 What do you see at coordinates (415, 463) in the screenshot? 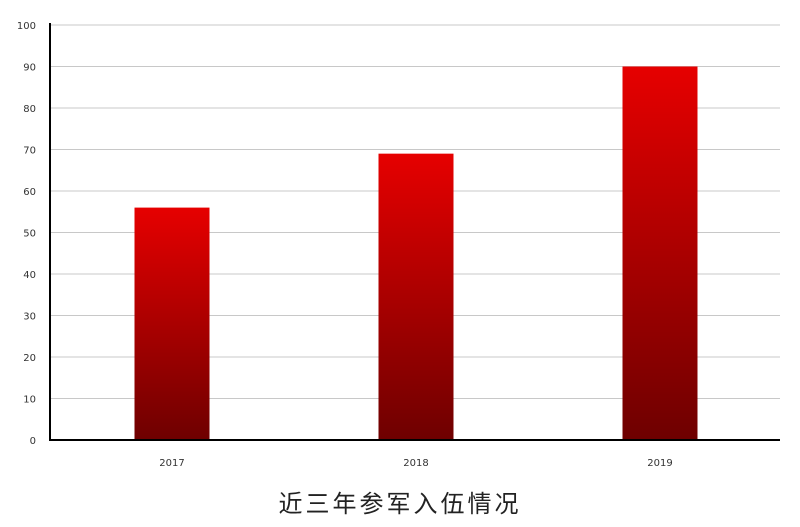
I see `x-tick-label: 2018` at bounding box center [415, 463].